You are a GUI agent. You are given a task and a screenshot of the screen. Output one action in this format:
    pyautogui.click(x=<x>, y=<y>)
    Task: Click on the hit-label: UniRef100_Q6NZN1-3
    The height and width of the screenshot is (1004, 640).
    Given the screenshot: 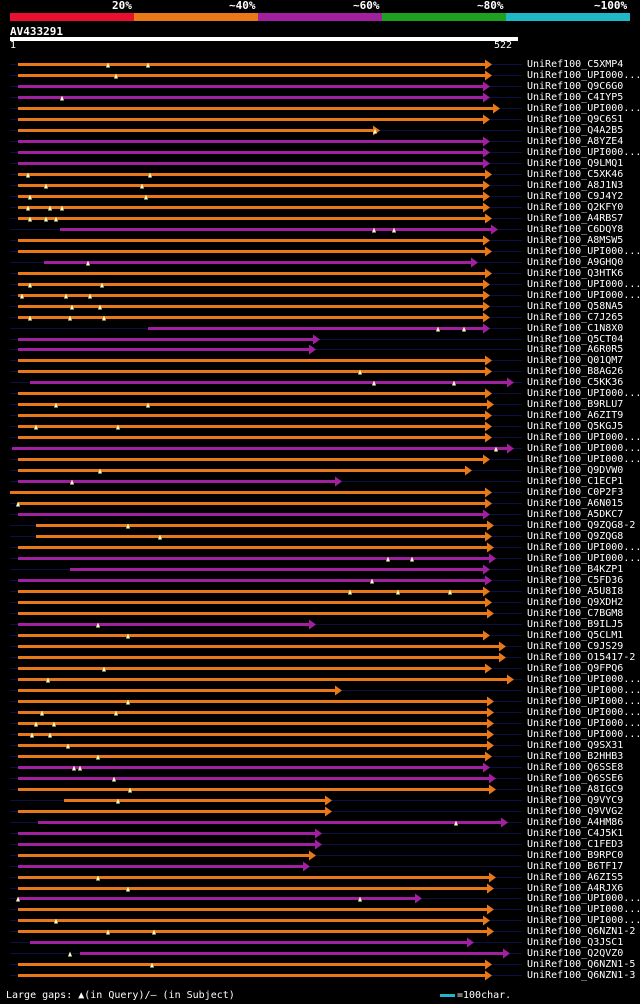 What is the action you would take?
    pyautogui.click(x=581, y=975)
    